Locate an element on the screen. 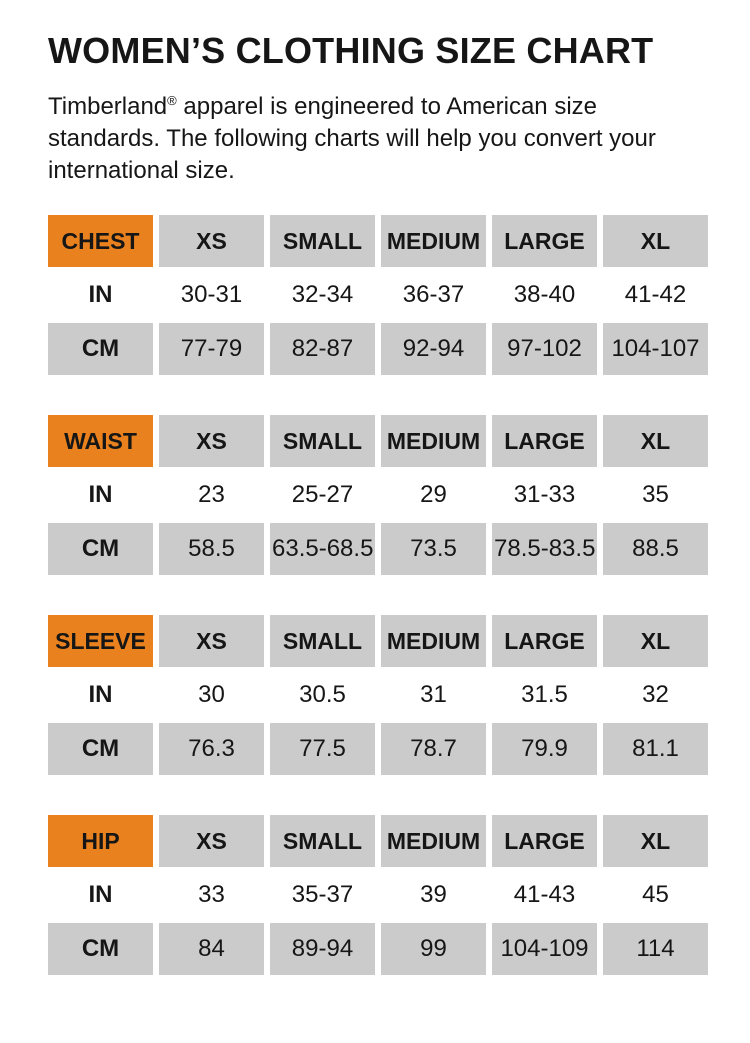 This screenshot has height=1043, width=750. in-row: IN 30-31 32-34 36-37 38-40 41-42 is located at coordinates (378, 295).